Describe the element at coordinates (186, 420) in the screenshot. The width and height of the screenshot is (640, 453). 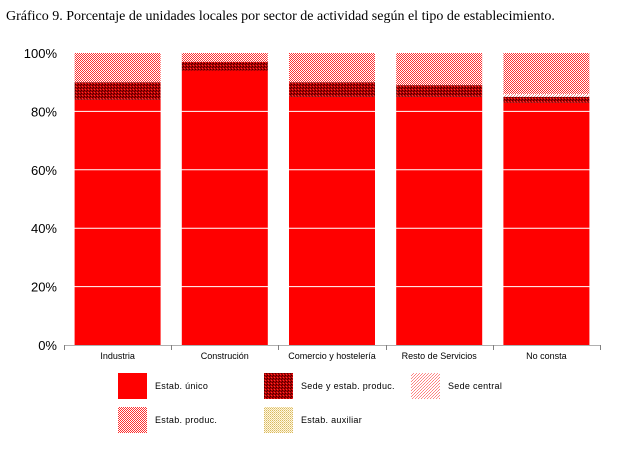
I see `legend-label: Estab. produc.` at that location.